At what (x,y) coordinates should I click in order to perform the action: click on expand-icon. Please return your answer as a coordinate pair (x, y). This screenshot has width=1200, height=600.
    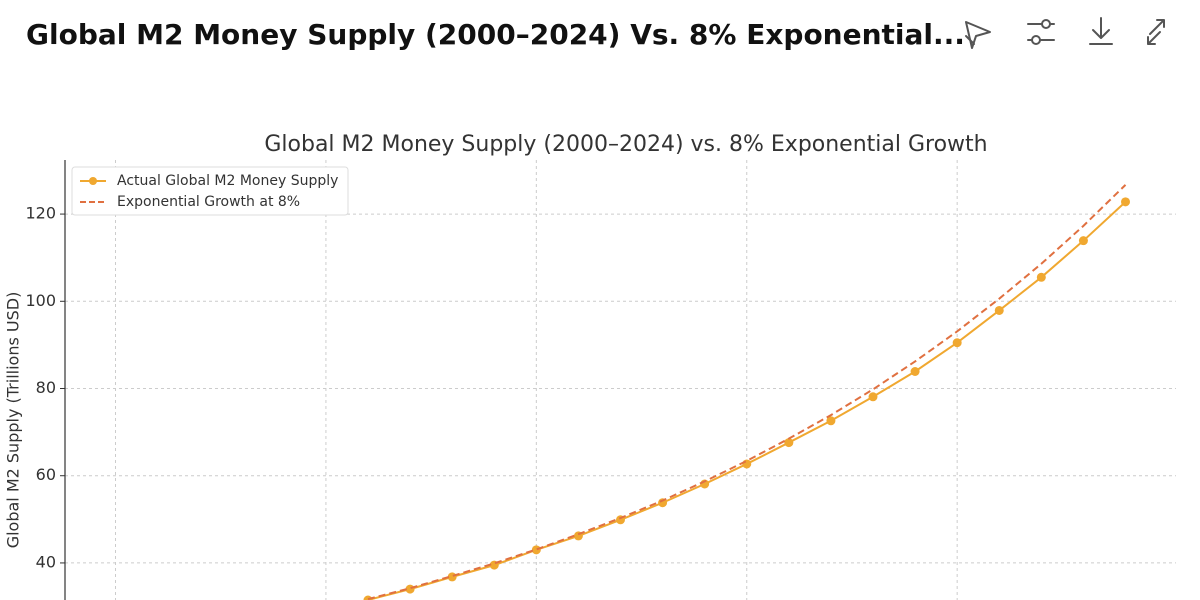
    Looking at the image, I should click on (1156, 32).